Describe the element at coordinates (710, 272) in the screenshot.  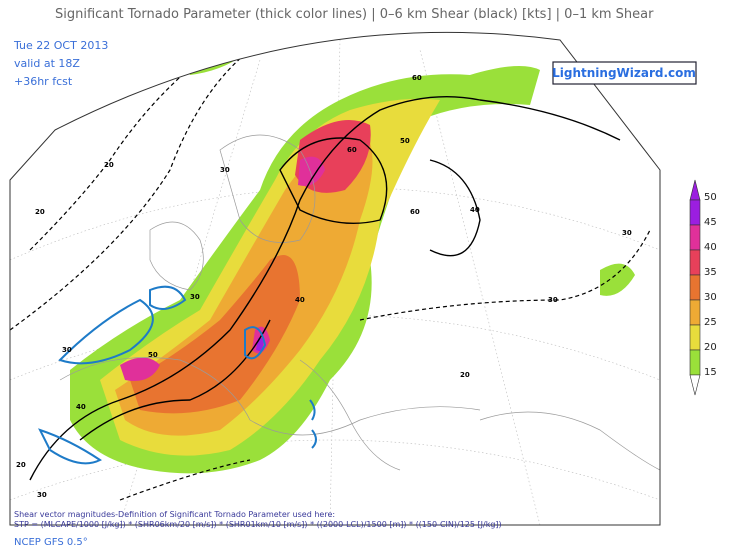
I see `colorbar-label: 35` at that location.